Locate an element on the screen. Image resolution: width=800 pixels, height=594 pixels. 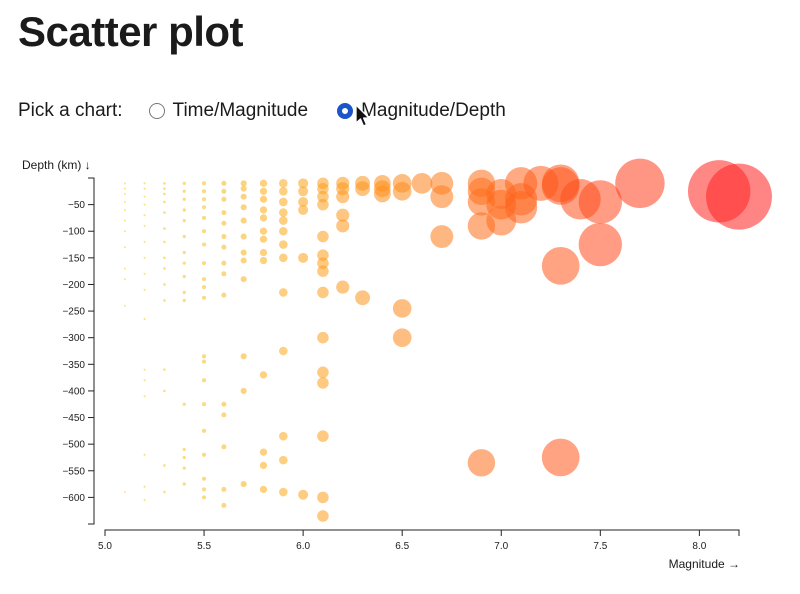
y-axis-label: Depth (km) ↓ is located at coordinates (56, 165).